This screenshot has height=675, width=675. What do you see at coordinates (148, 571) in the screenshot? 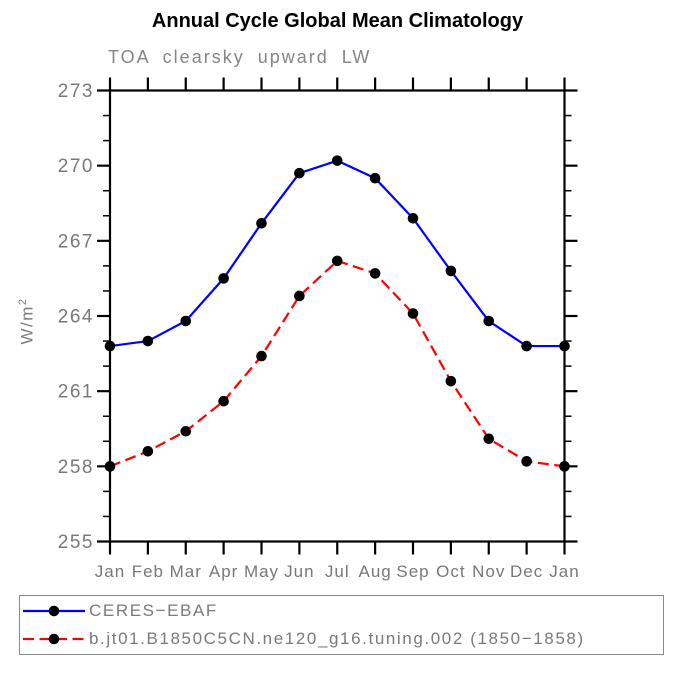
I see `svg-text: Feb` at bounding box center [148, 571].